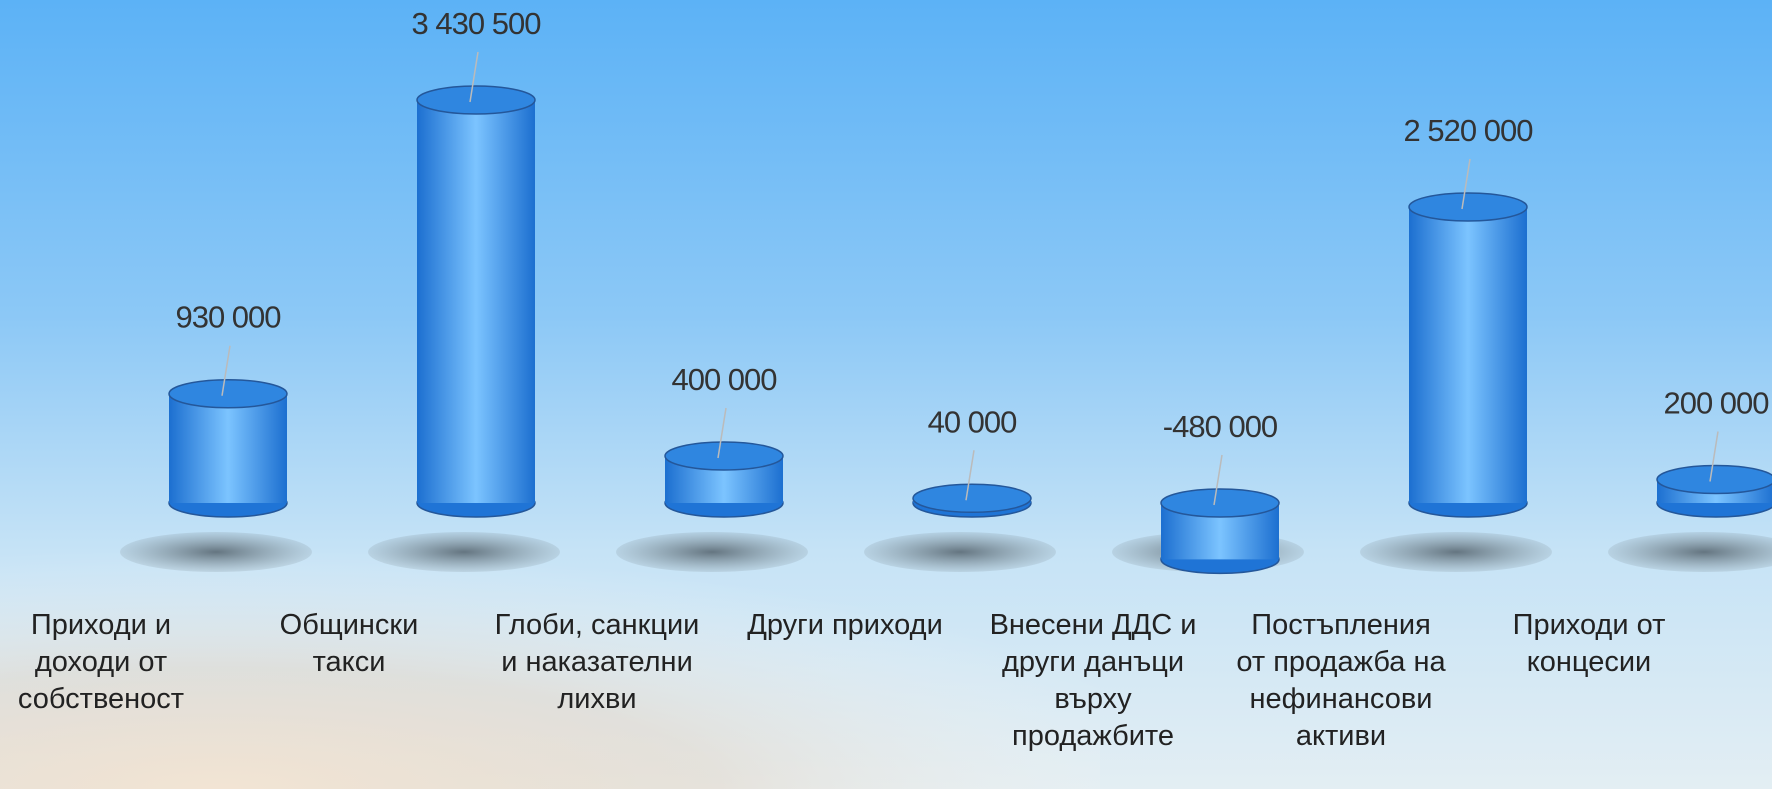 Image resolution: width=1772 pixels, height=789 pixels. What do you see at coordinates (845, 625) in the screenshot?
I see `x-tick-label: Други приходи` at bounding box center [845, 625].